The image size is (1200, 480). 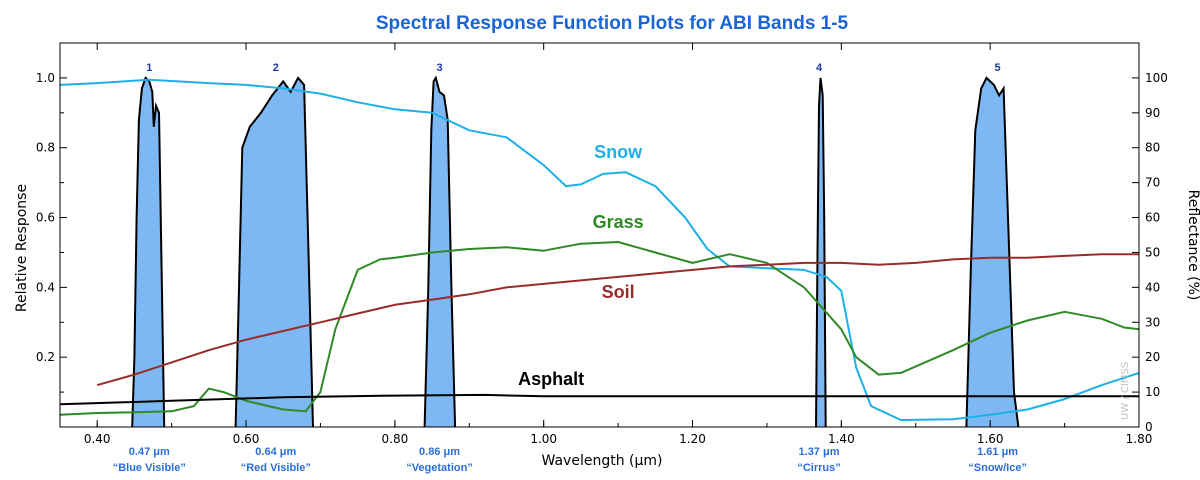 What do you see at coordinates (246, 439) in the screenshot?
I see `x-tick-label: 0.60` at bounding box center [246, 439].